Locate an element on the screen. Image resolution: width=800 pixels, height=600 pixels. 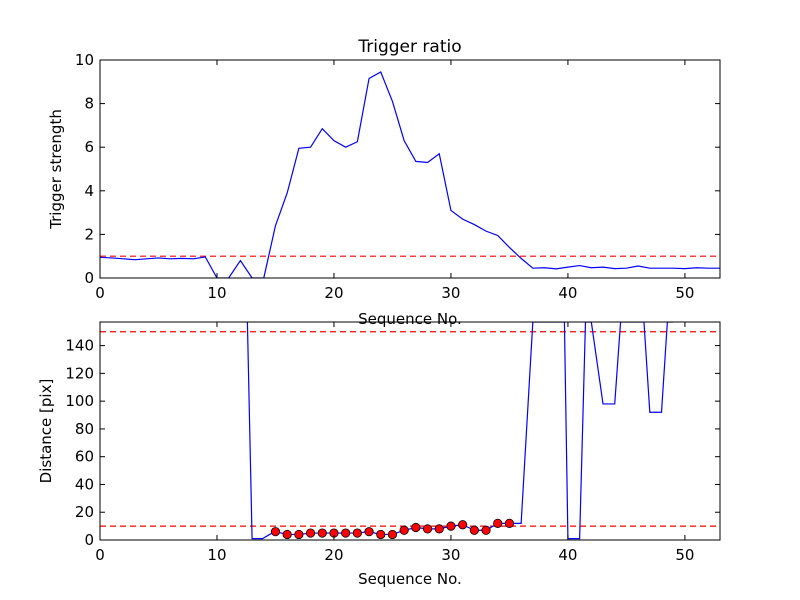
y-tick-label: 80 is located at coordinates (84, 429).